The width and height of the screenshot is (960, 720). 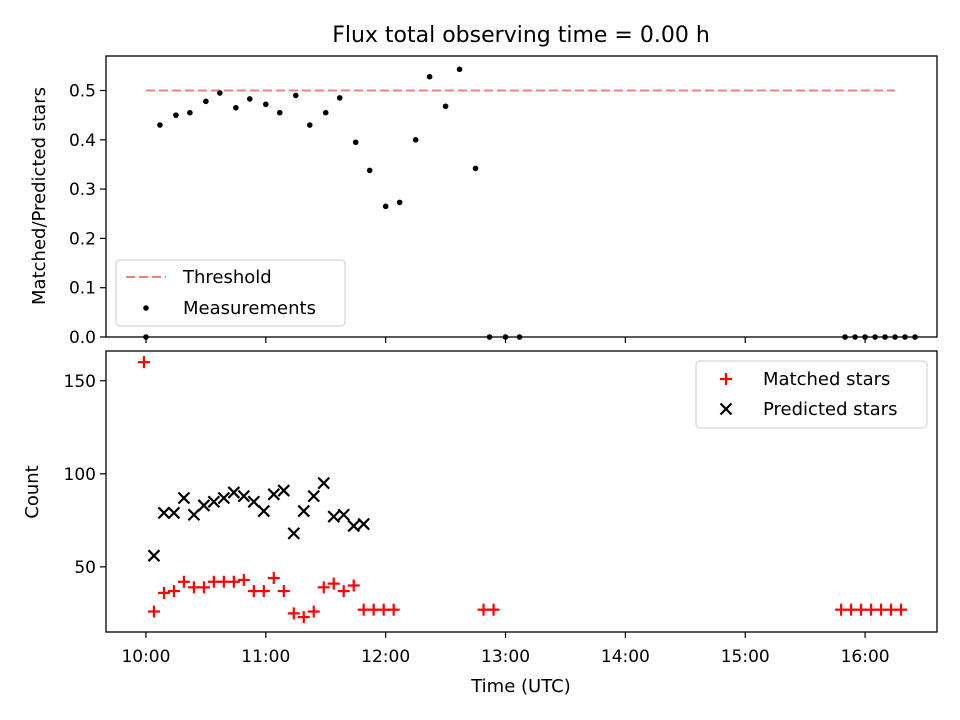 I want to click on bottom-ytick-label: 150, so click(x=80, y=382).